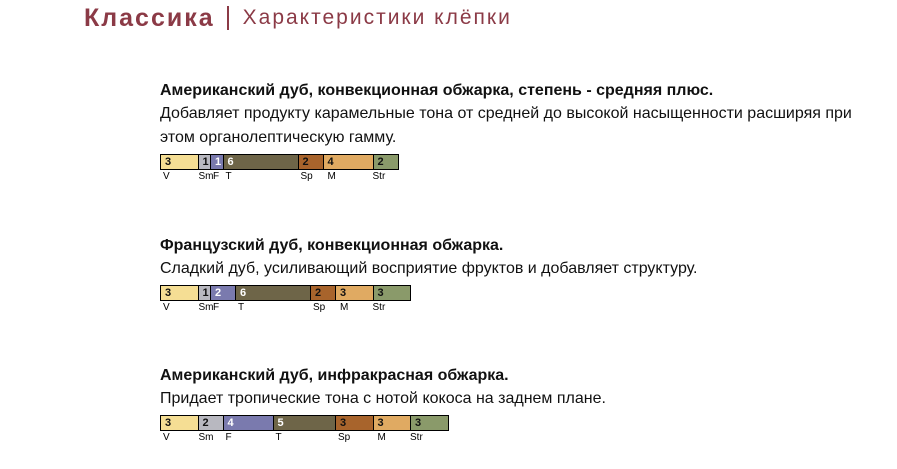  What do you see at coordinates (332, 245) in the screenshot?
I see `section-title: Французский дуб, конвекционная обжарка.` at bounding box center [332, 245].